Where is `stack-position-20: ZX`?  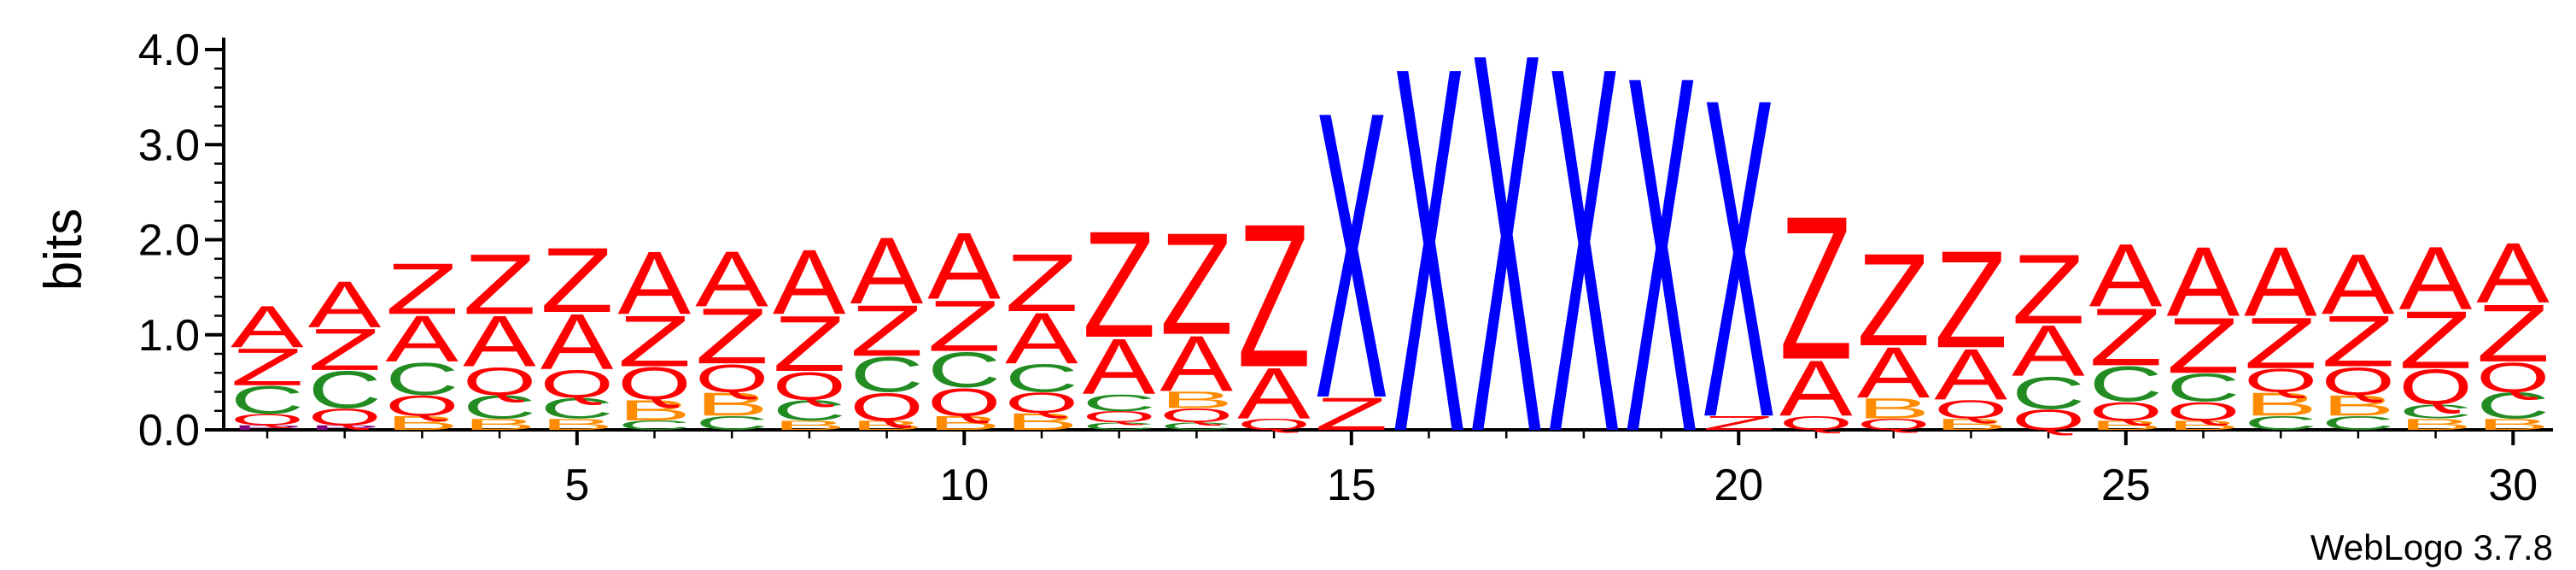 stack-position-20: ZX is located at coordinates (1738, 259).